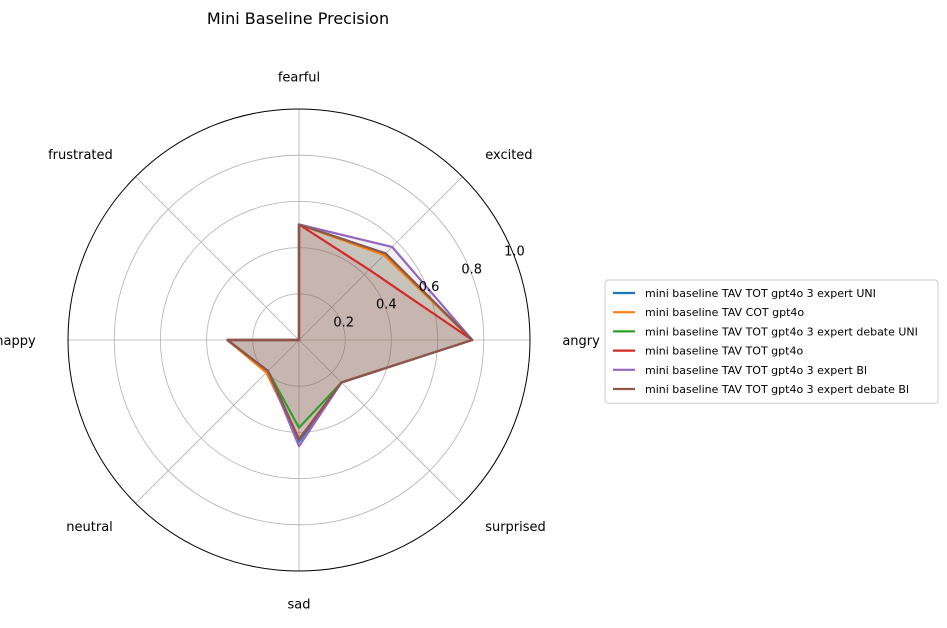  I want to click on series-line, so click(350, 332).